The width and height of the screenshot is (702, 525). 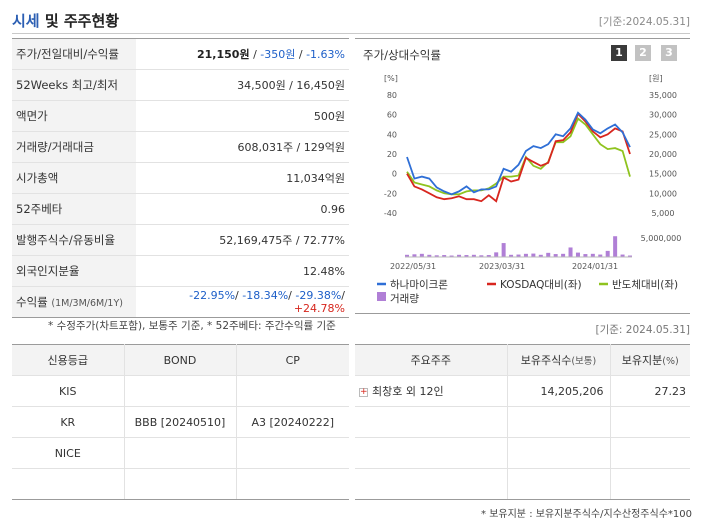 What do you see at coordinates (502, 266) in the screenshot?
I see `x-tick-label: 2023/03/31` at bounding box center [502, 266].